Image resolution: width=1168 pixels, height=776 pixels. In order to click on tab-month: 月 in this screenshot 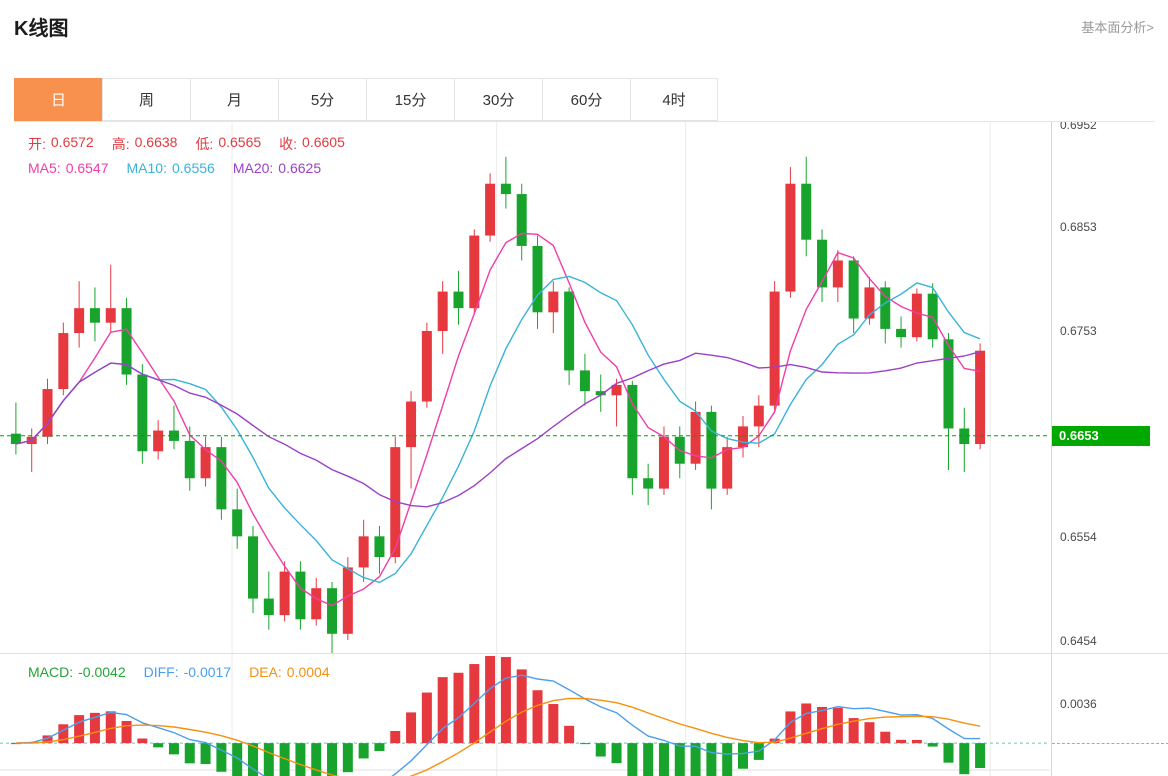, I will do `click(234, 99)`.